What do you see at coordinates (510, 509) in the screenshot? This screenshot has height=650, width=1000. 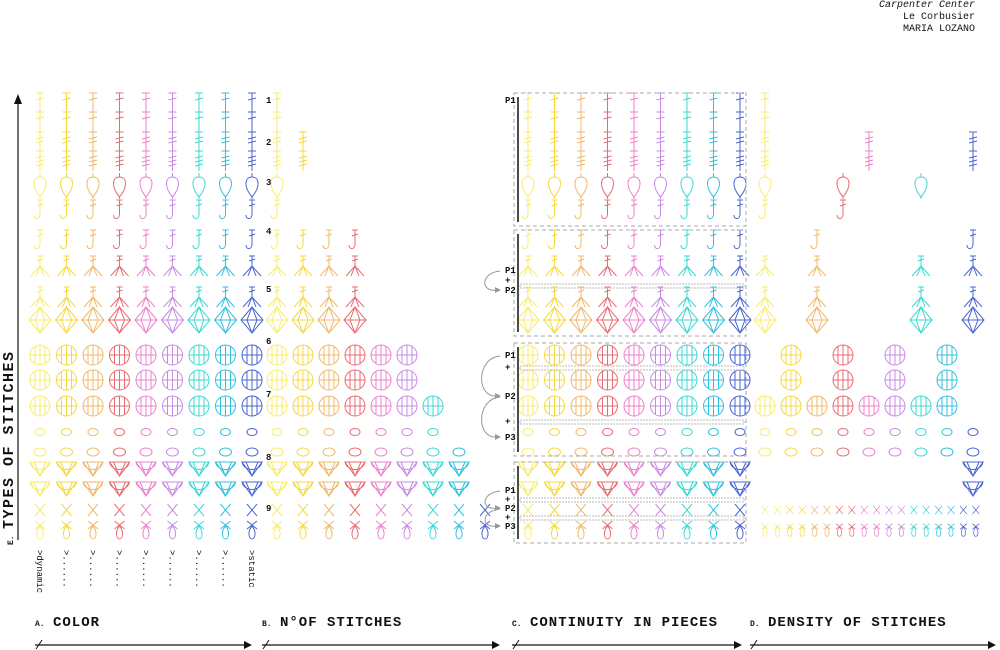 I see `piece-label: P2` at bounding box center [510, 509].